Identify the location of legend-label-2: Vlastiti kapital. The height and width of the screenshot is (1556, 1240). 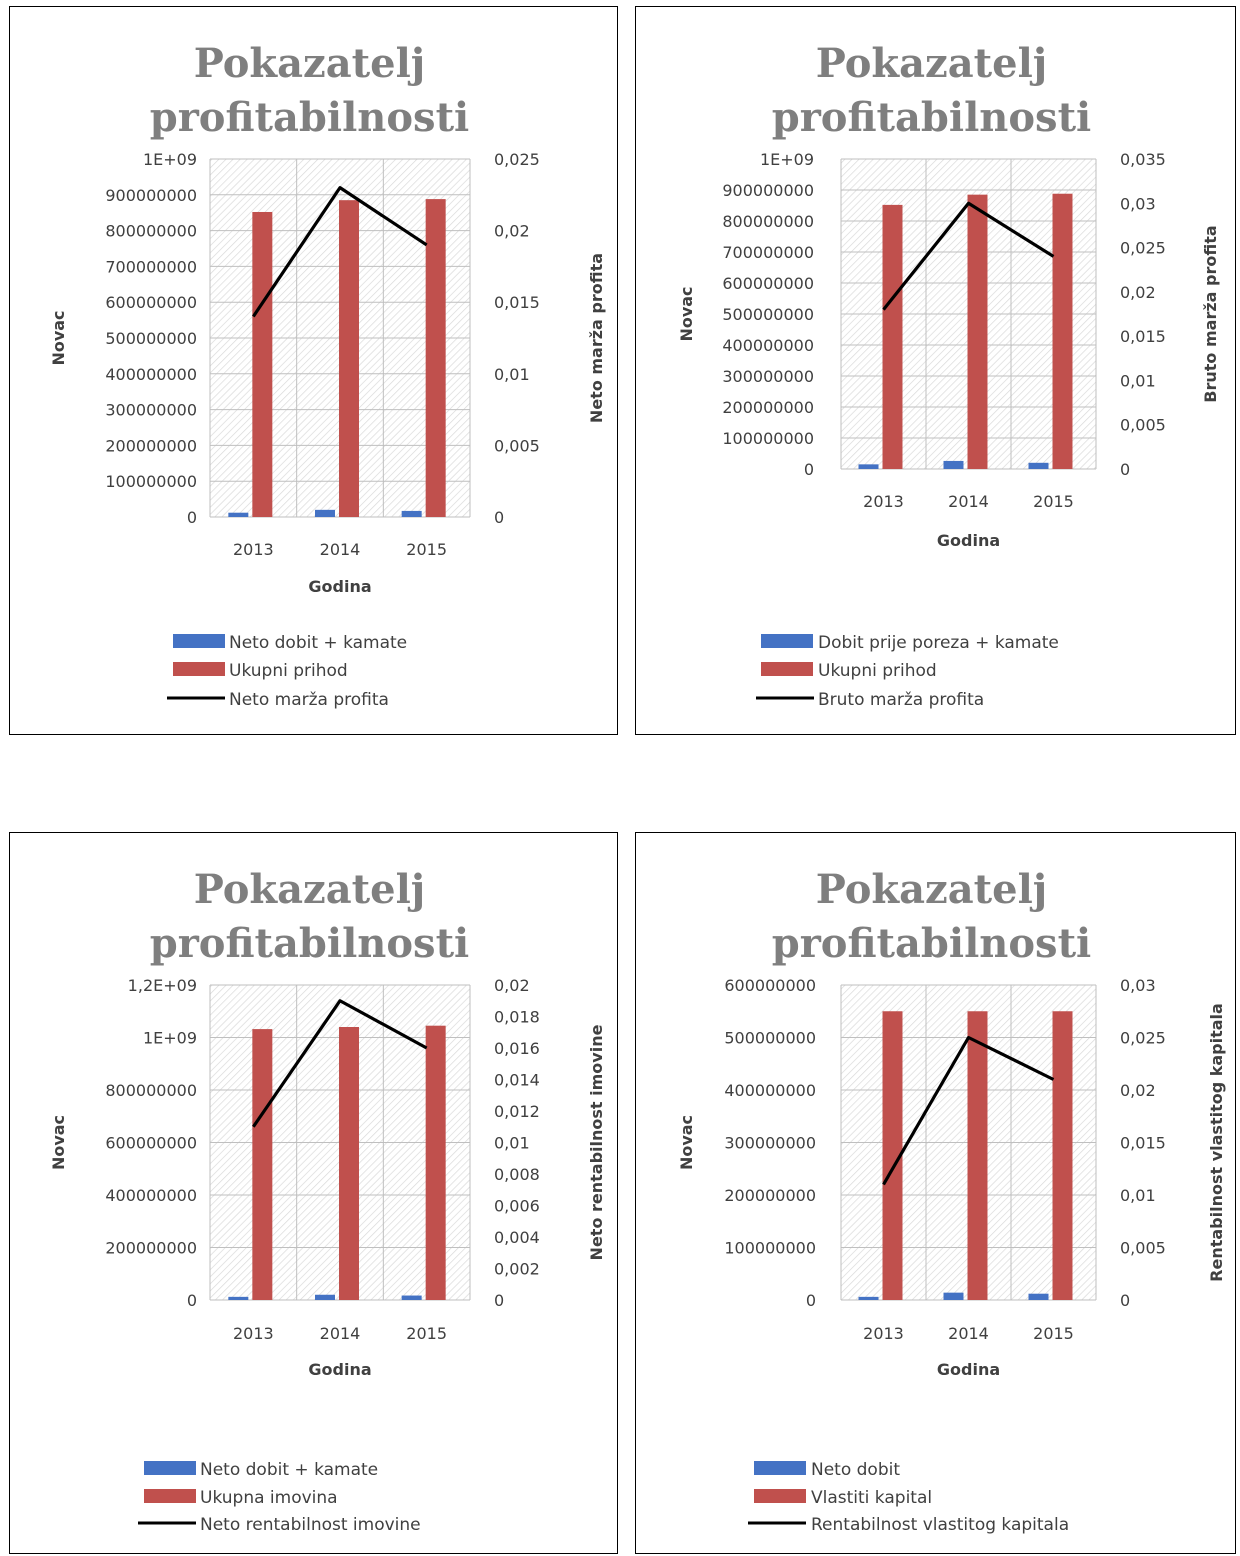
(871, 1498).